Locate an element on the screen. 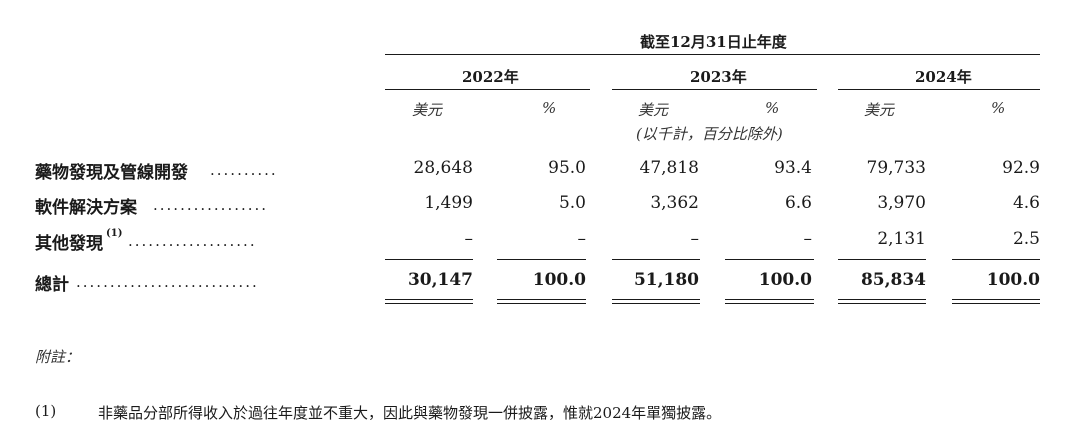 The width and height of the screenshot is (1080, 442). cell-2023-total-amount: 51,180 is located at coordinates (666, 280).